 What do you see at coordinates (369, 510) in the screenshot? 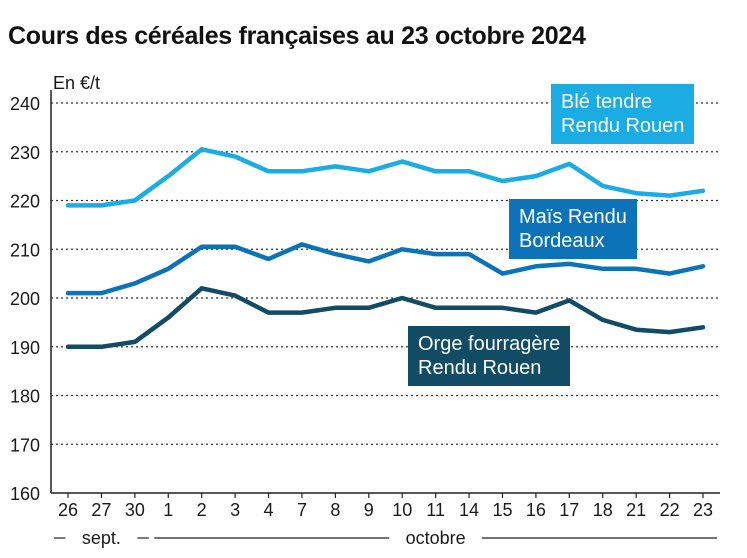
I see `x-tick-label: 9` at bounding box center [369, 510].